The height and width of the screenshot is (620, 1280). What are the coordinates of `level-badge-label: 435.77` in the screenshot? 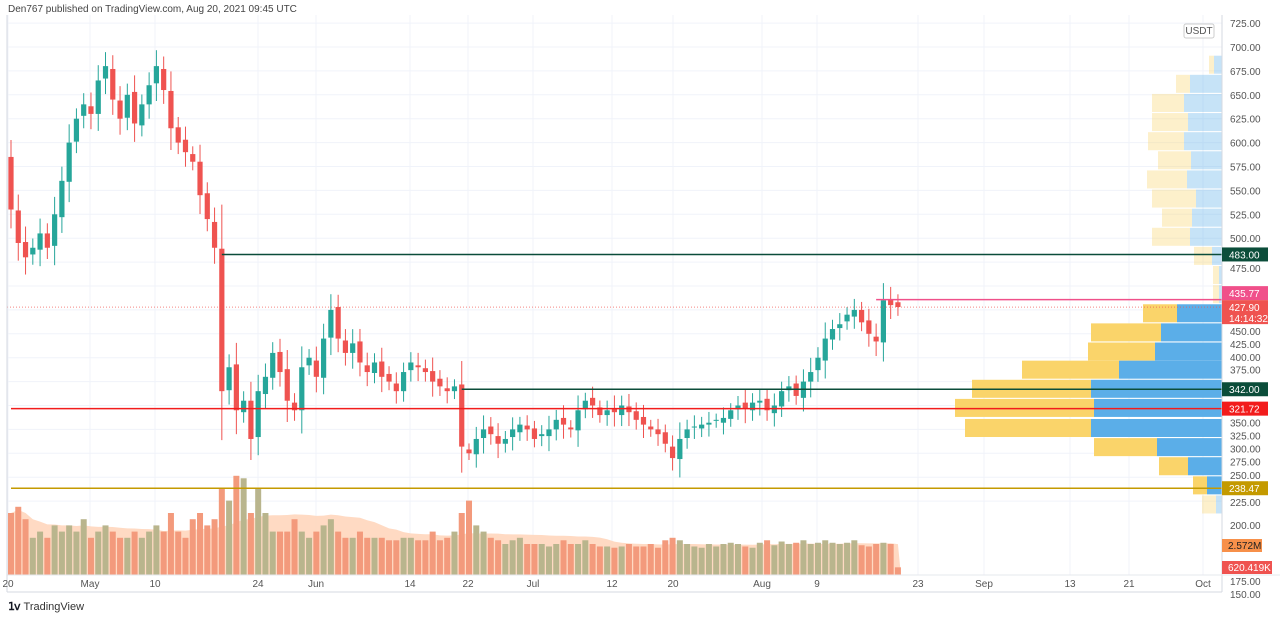 It's located at (1244, 294).